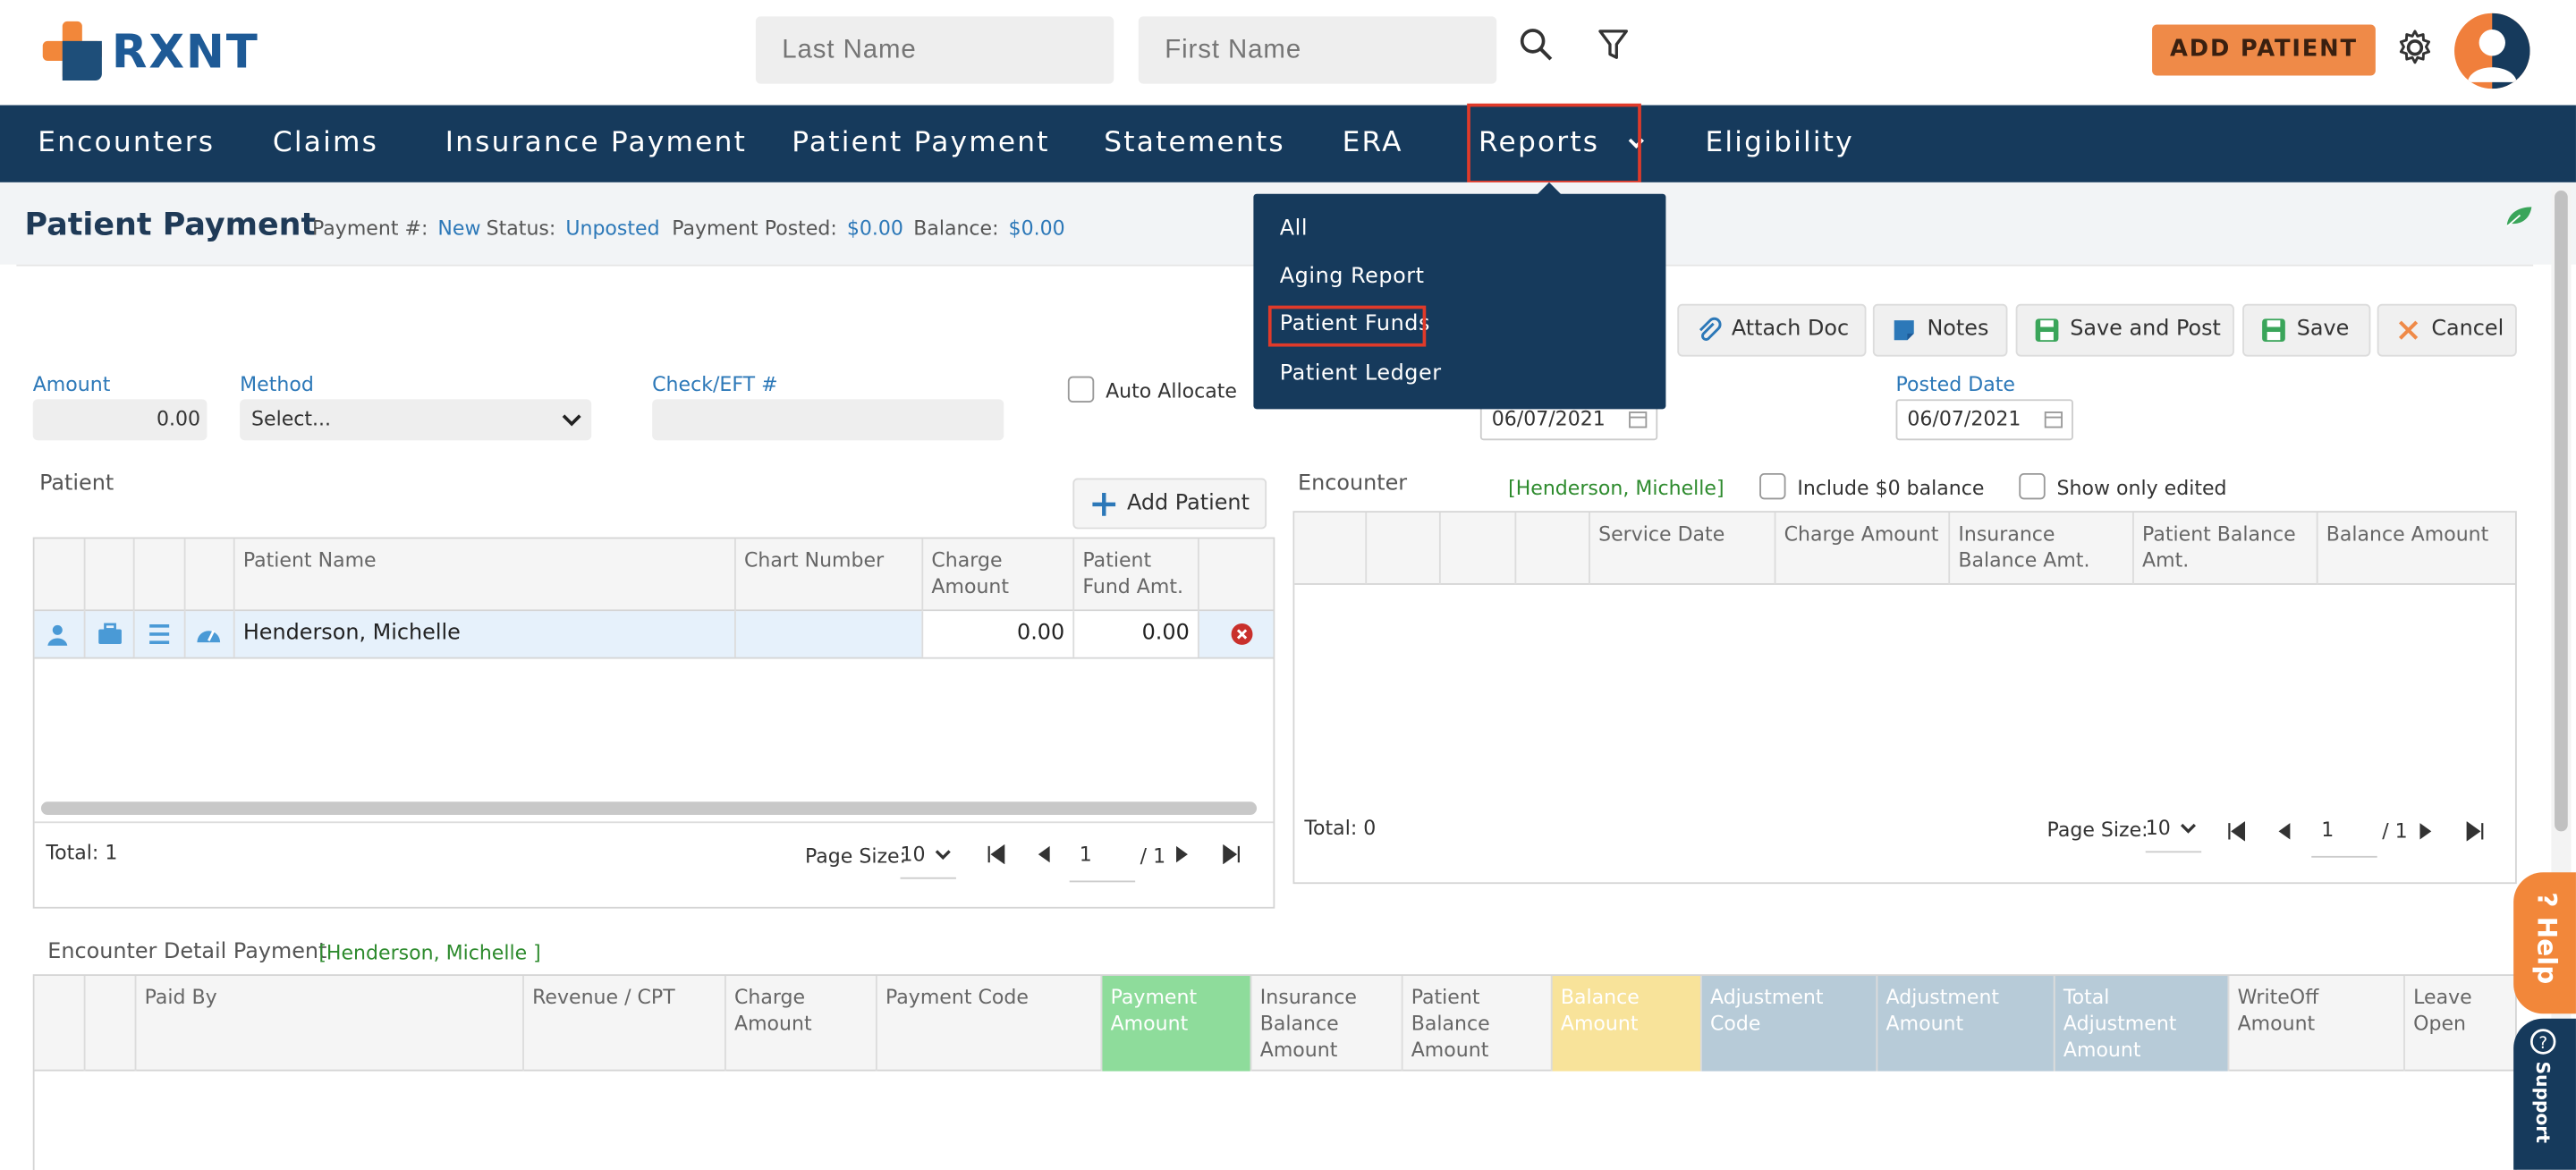 This screenshot has height=1170, width=2576. I want to click on menu-item-patient-funds: Patient Funds, so click(1354, 324).